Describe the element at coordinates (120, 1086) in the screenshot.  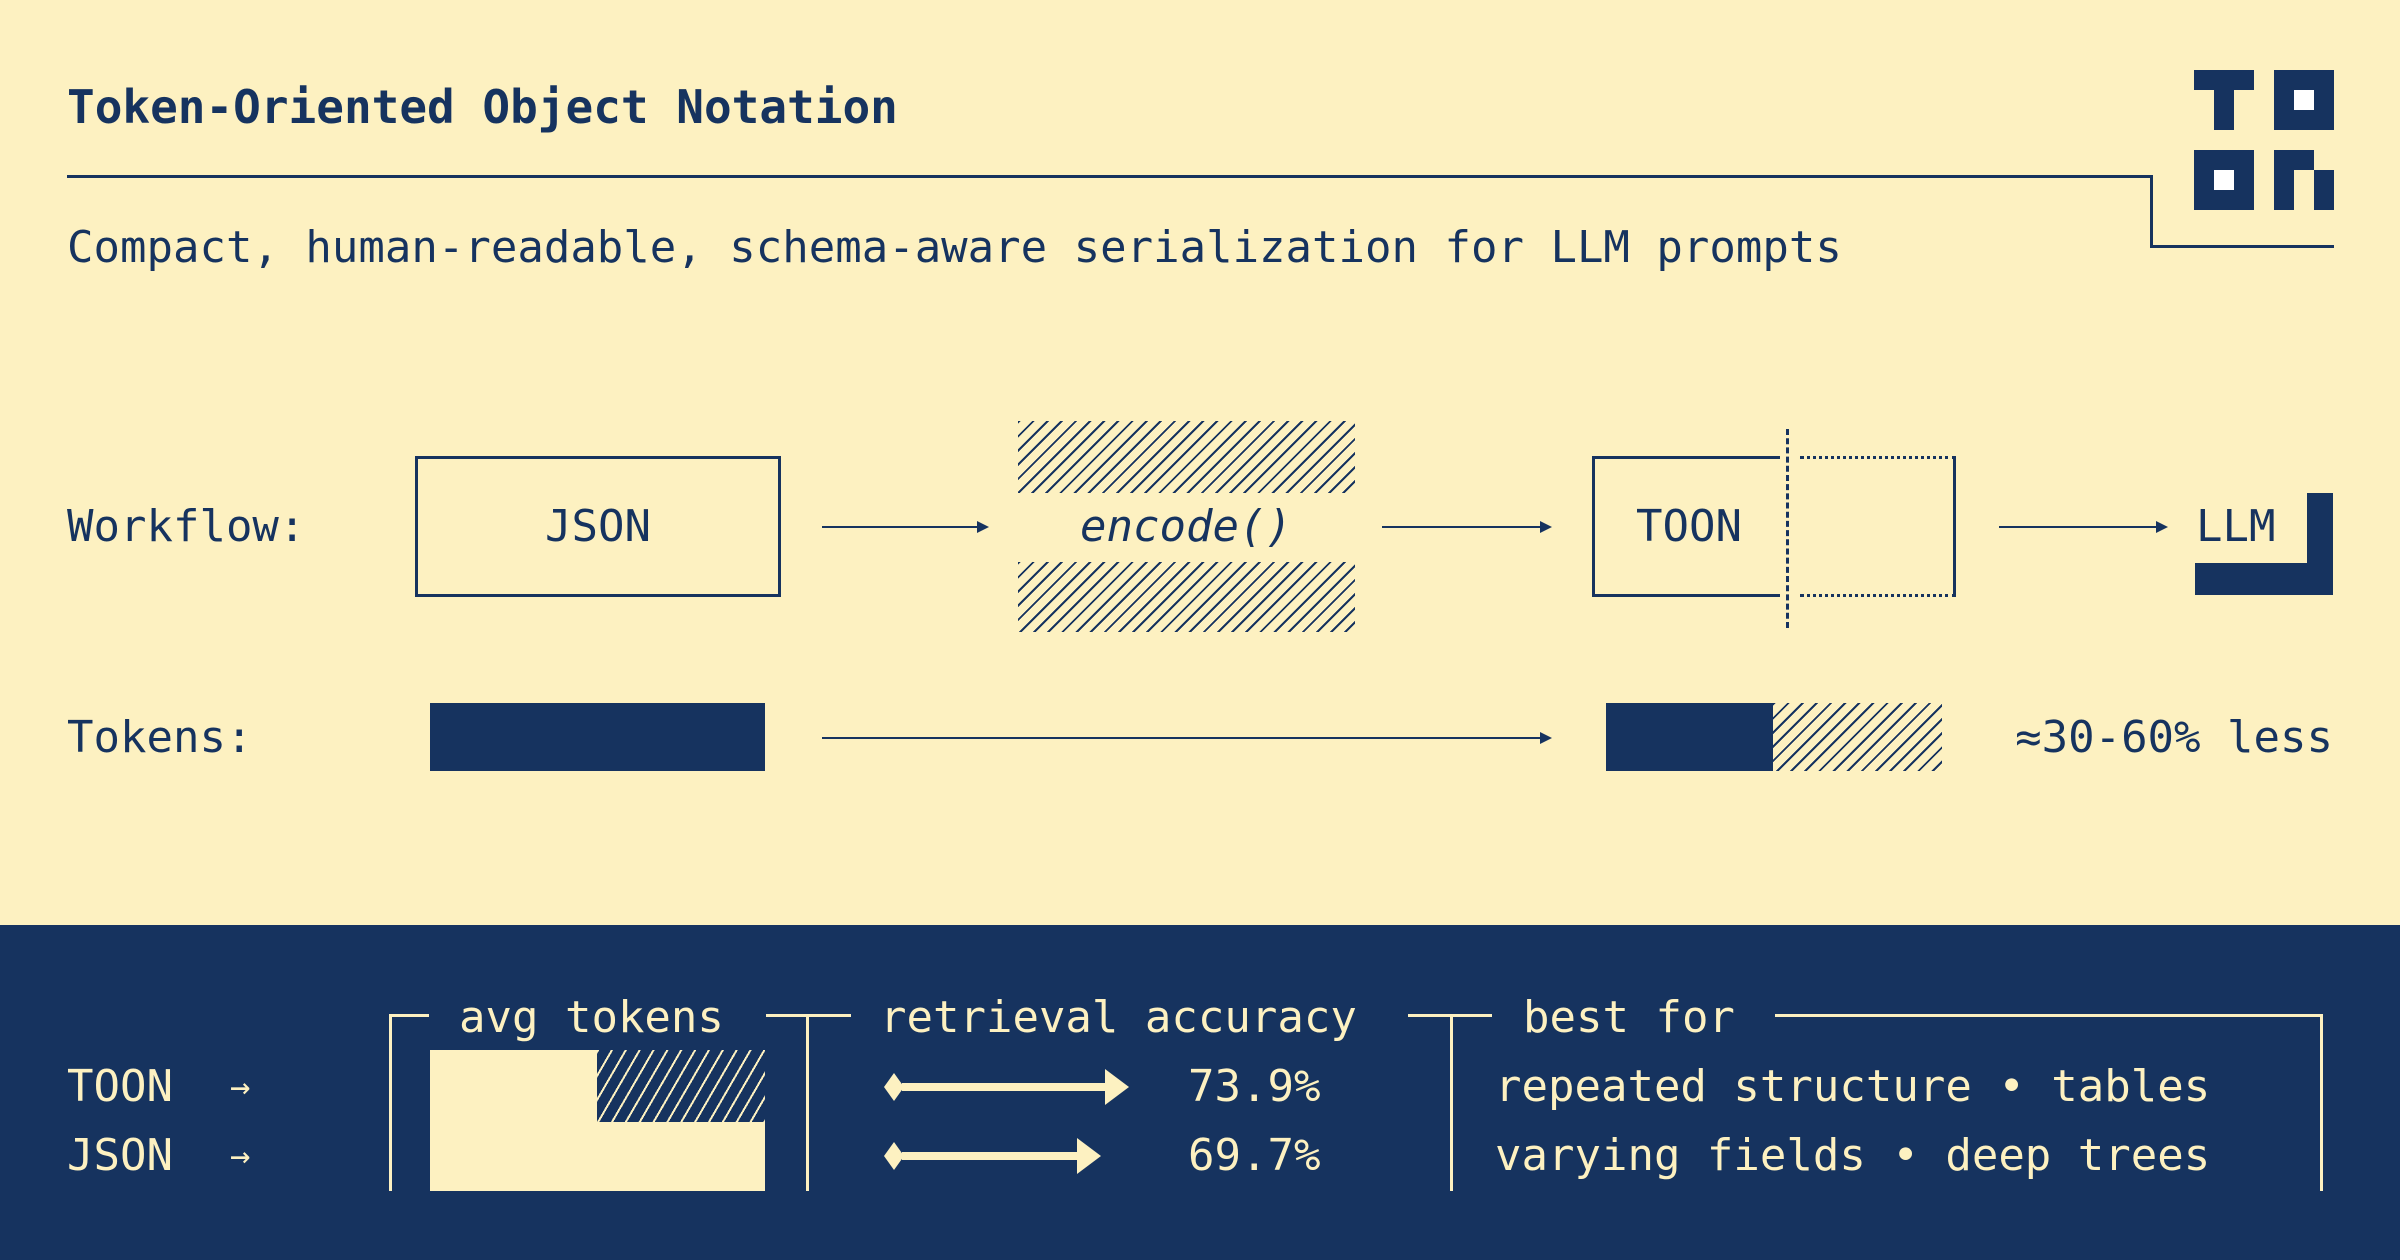
I see `row-label-toon: TOON` at that location.